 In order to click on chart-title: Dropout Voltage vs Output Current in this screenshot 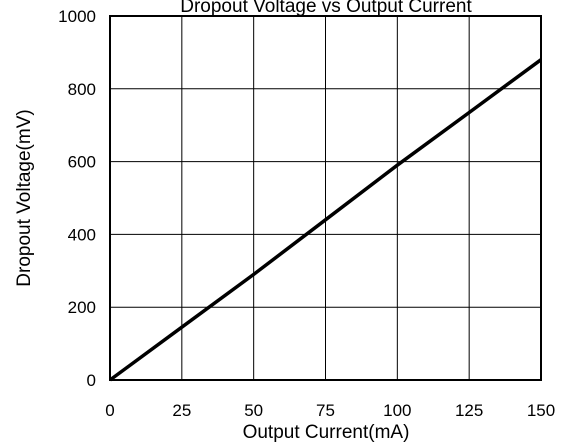, I will do `click(326, 8)`.